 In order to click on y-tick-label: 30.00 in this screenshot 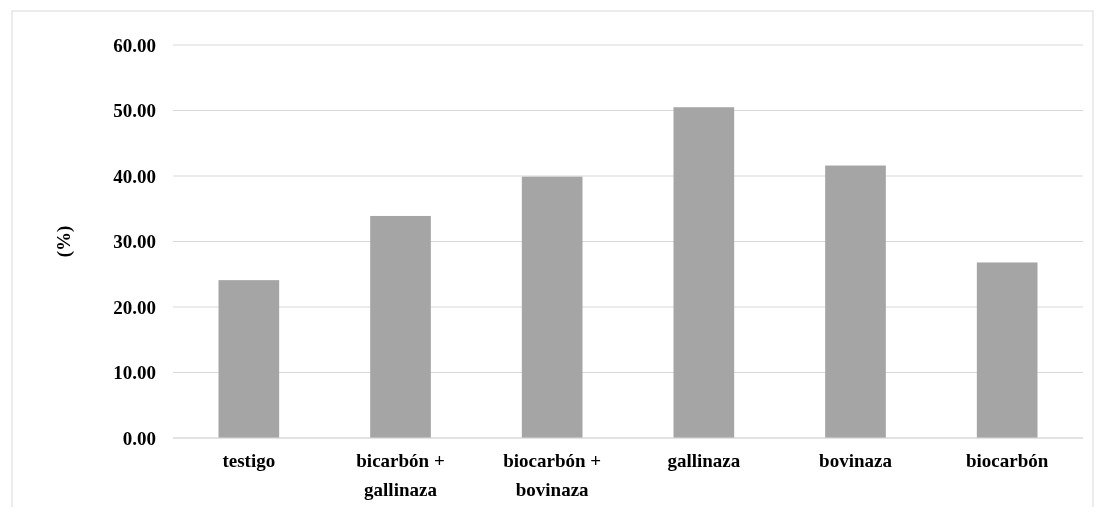, I will do `click(134, 242)`.